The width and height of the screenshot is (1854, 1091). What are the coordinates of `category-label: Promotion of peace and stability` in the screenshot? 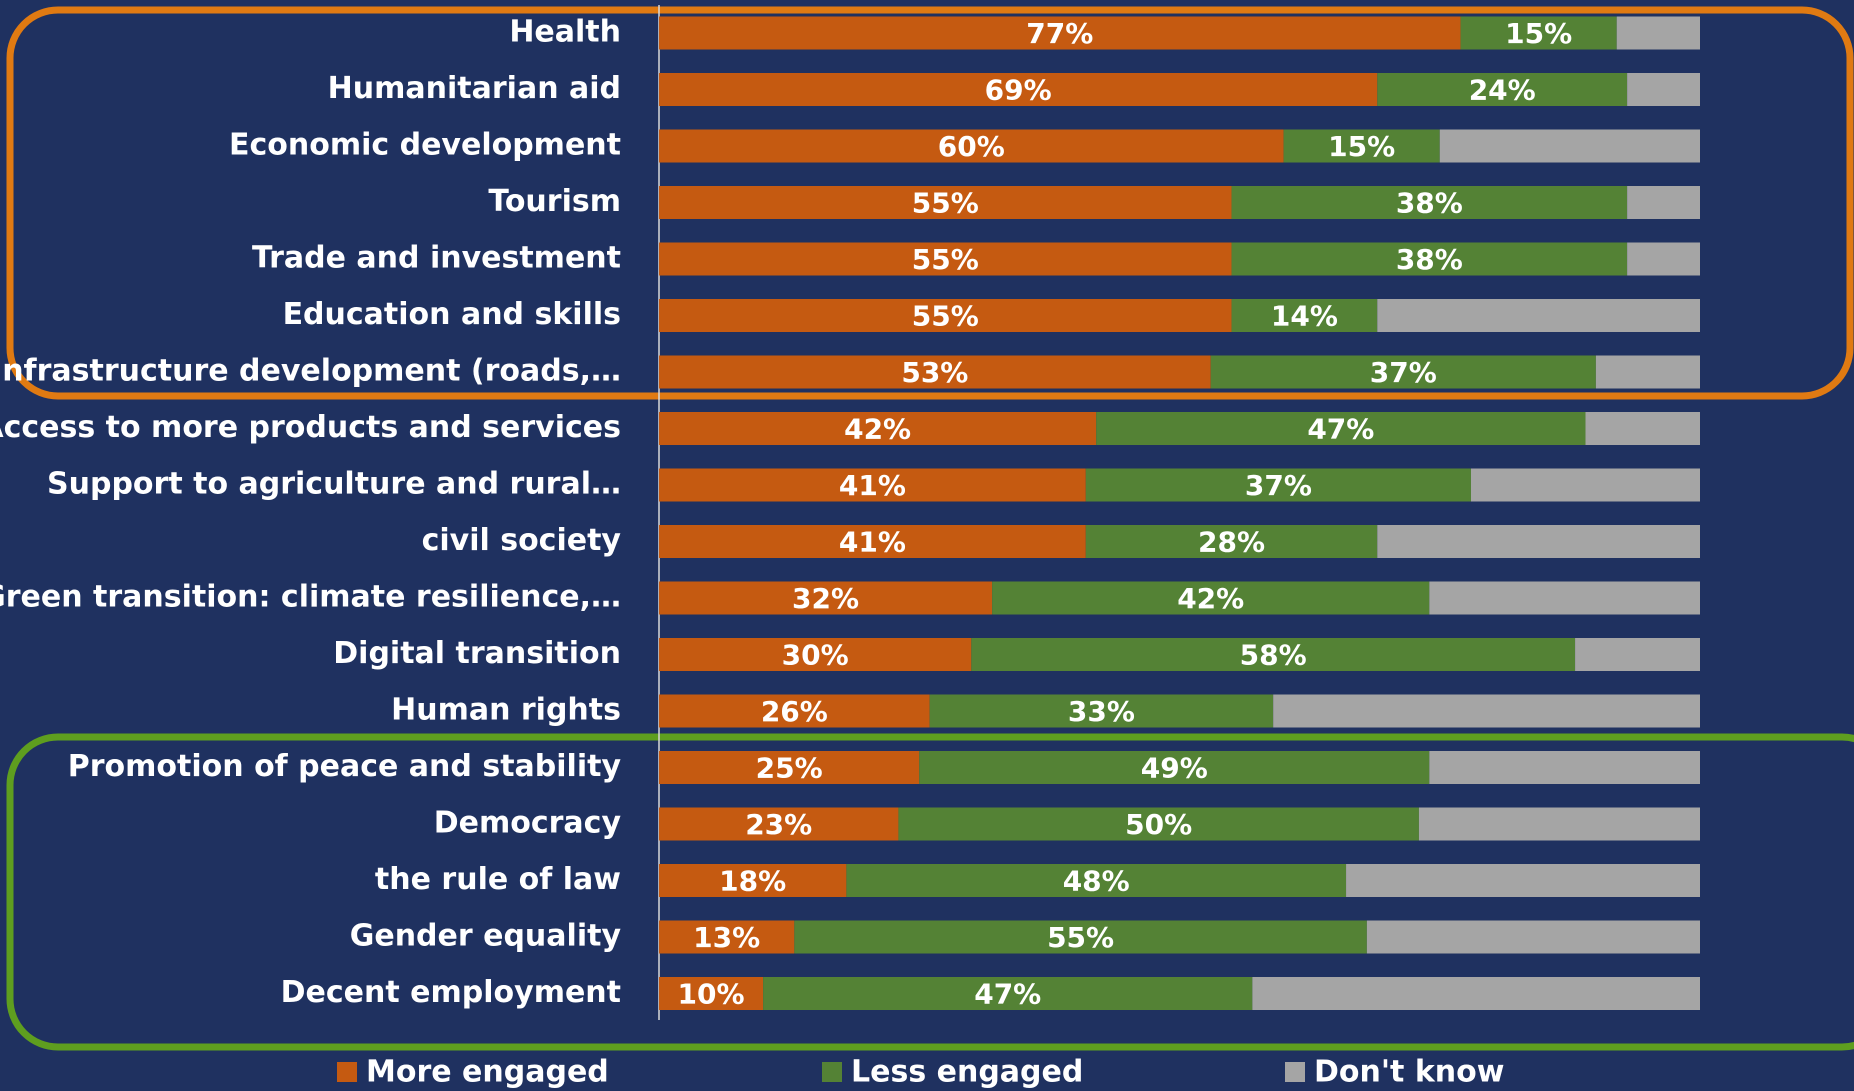 It's located at (345, 766).